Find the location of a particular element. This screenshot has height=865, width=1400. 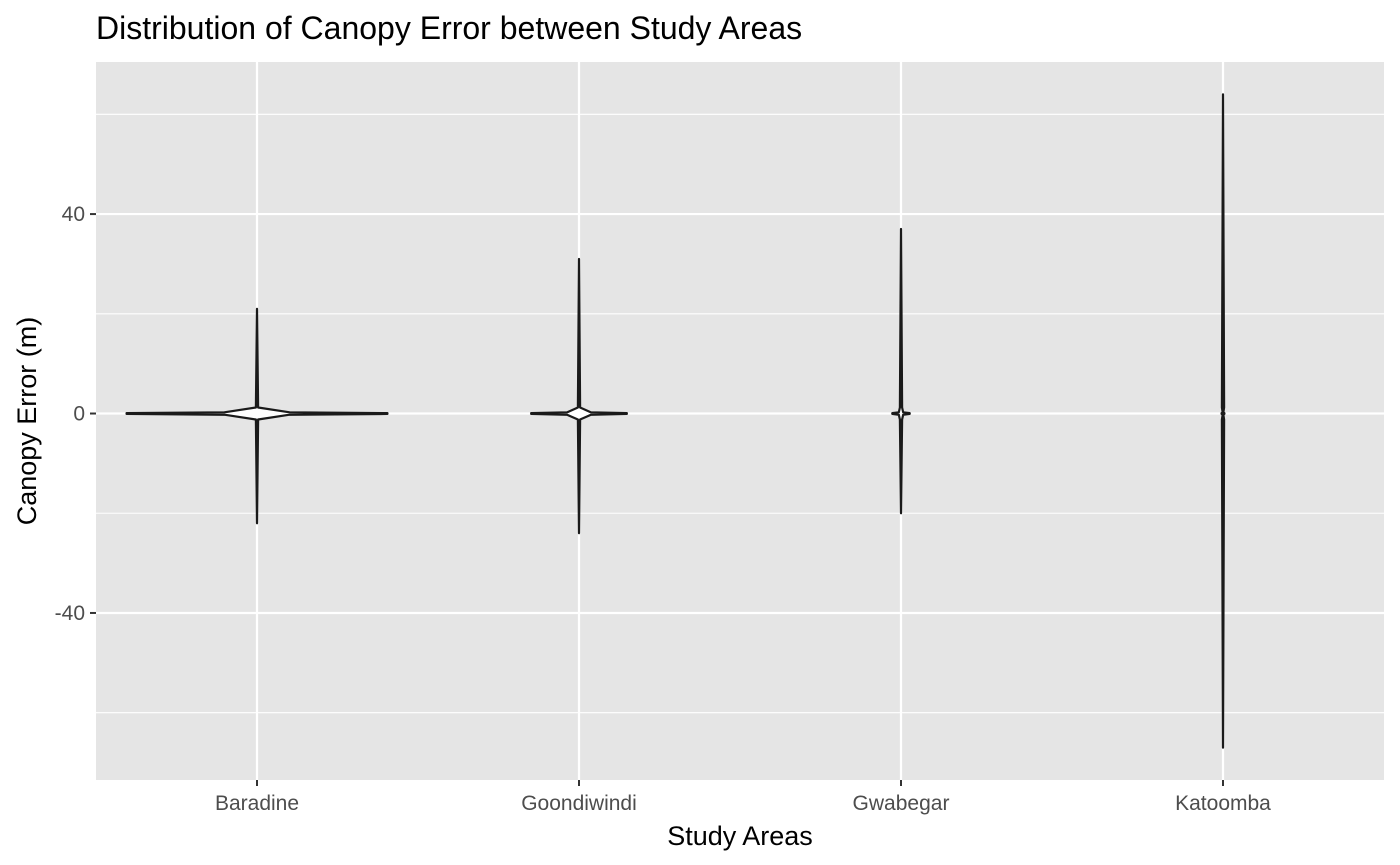

violin-katoomba is located at coordinates (1223, 421).